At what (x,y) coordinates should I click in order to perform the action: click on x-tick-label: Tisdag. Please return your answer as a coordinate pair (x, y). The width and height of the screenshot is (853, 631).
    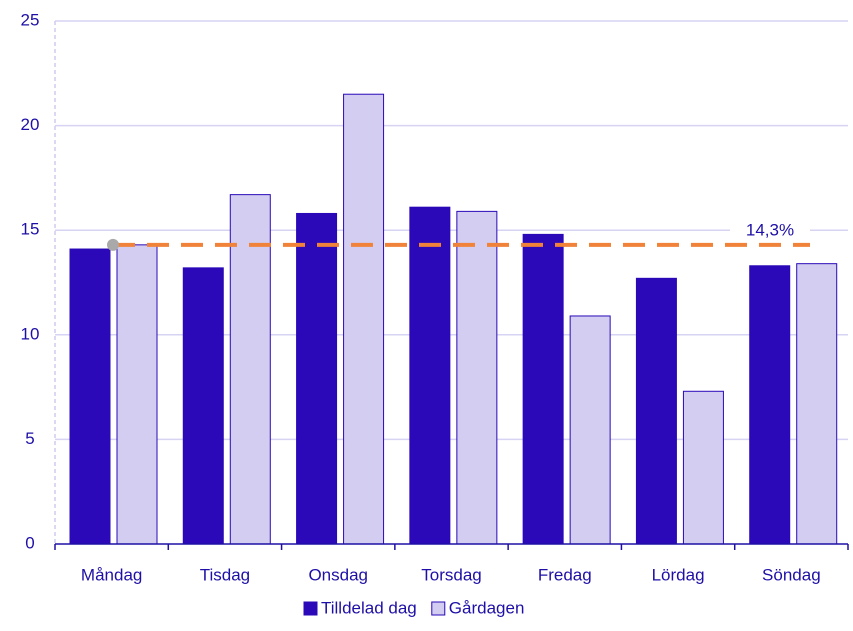
    Looking at the image, I should click on (225, 574).